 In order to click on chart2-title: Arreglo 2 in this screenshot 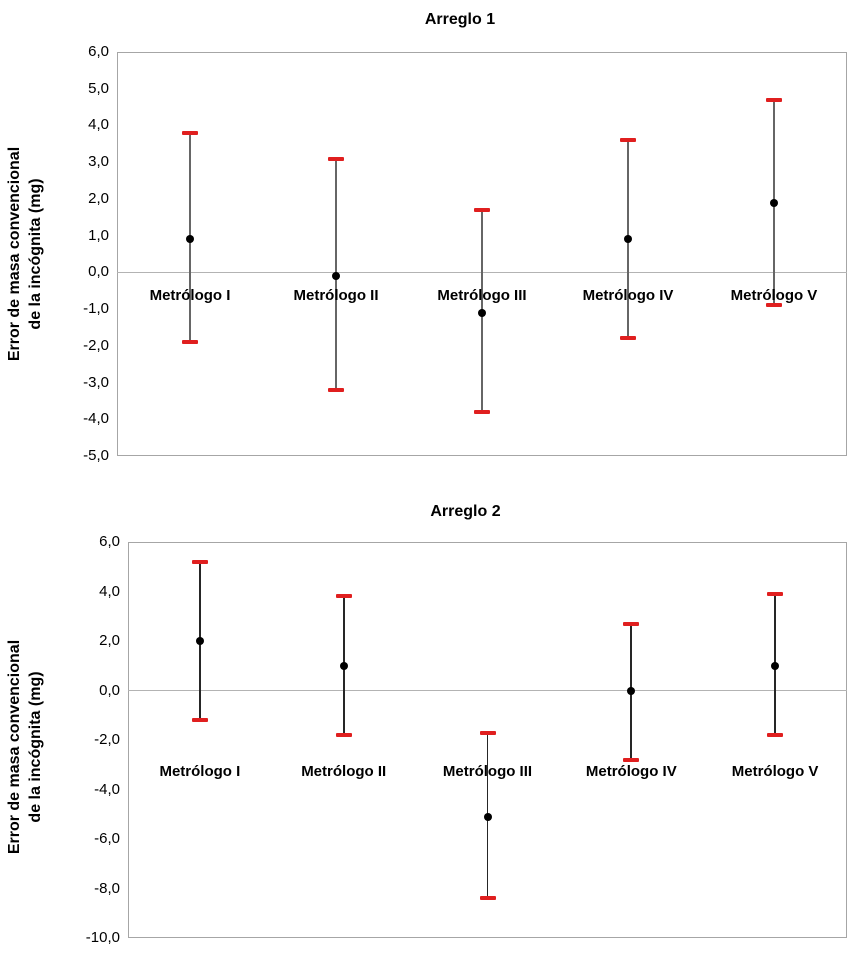, I will do `click(465, 511)`.